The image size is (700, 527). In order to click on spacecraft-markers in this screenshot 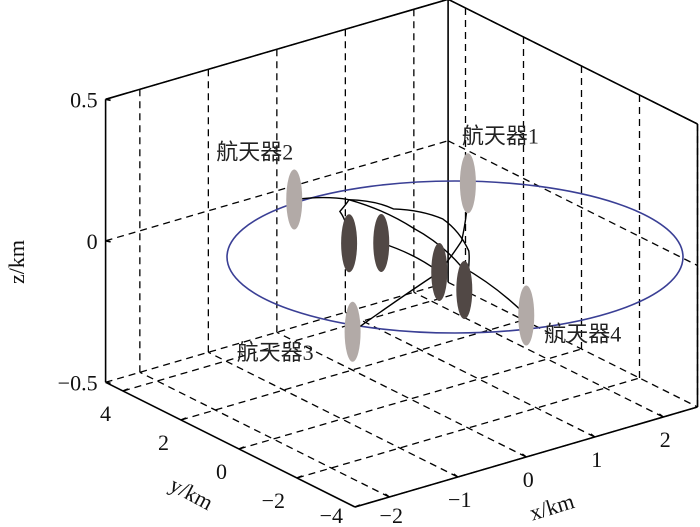, I will do `click(410, 257)`.